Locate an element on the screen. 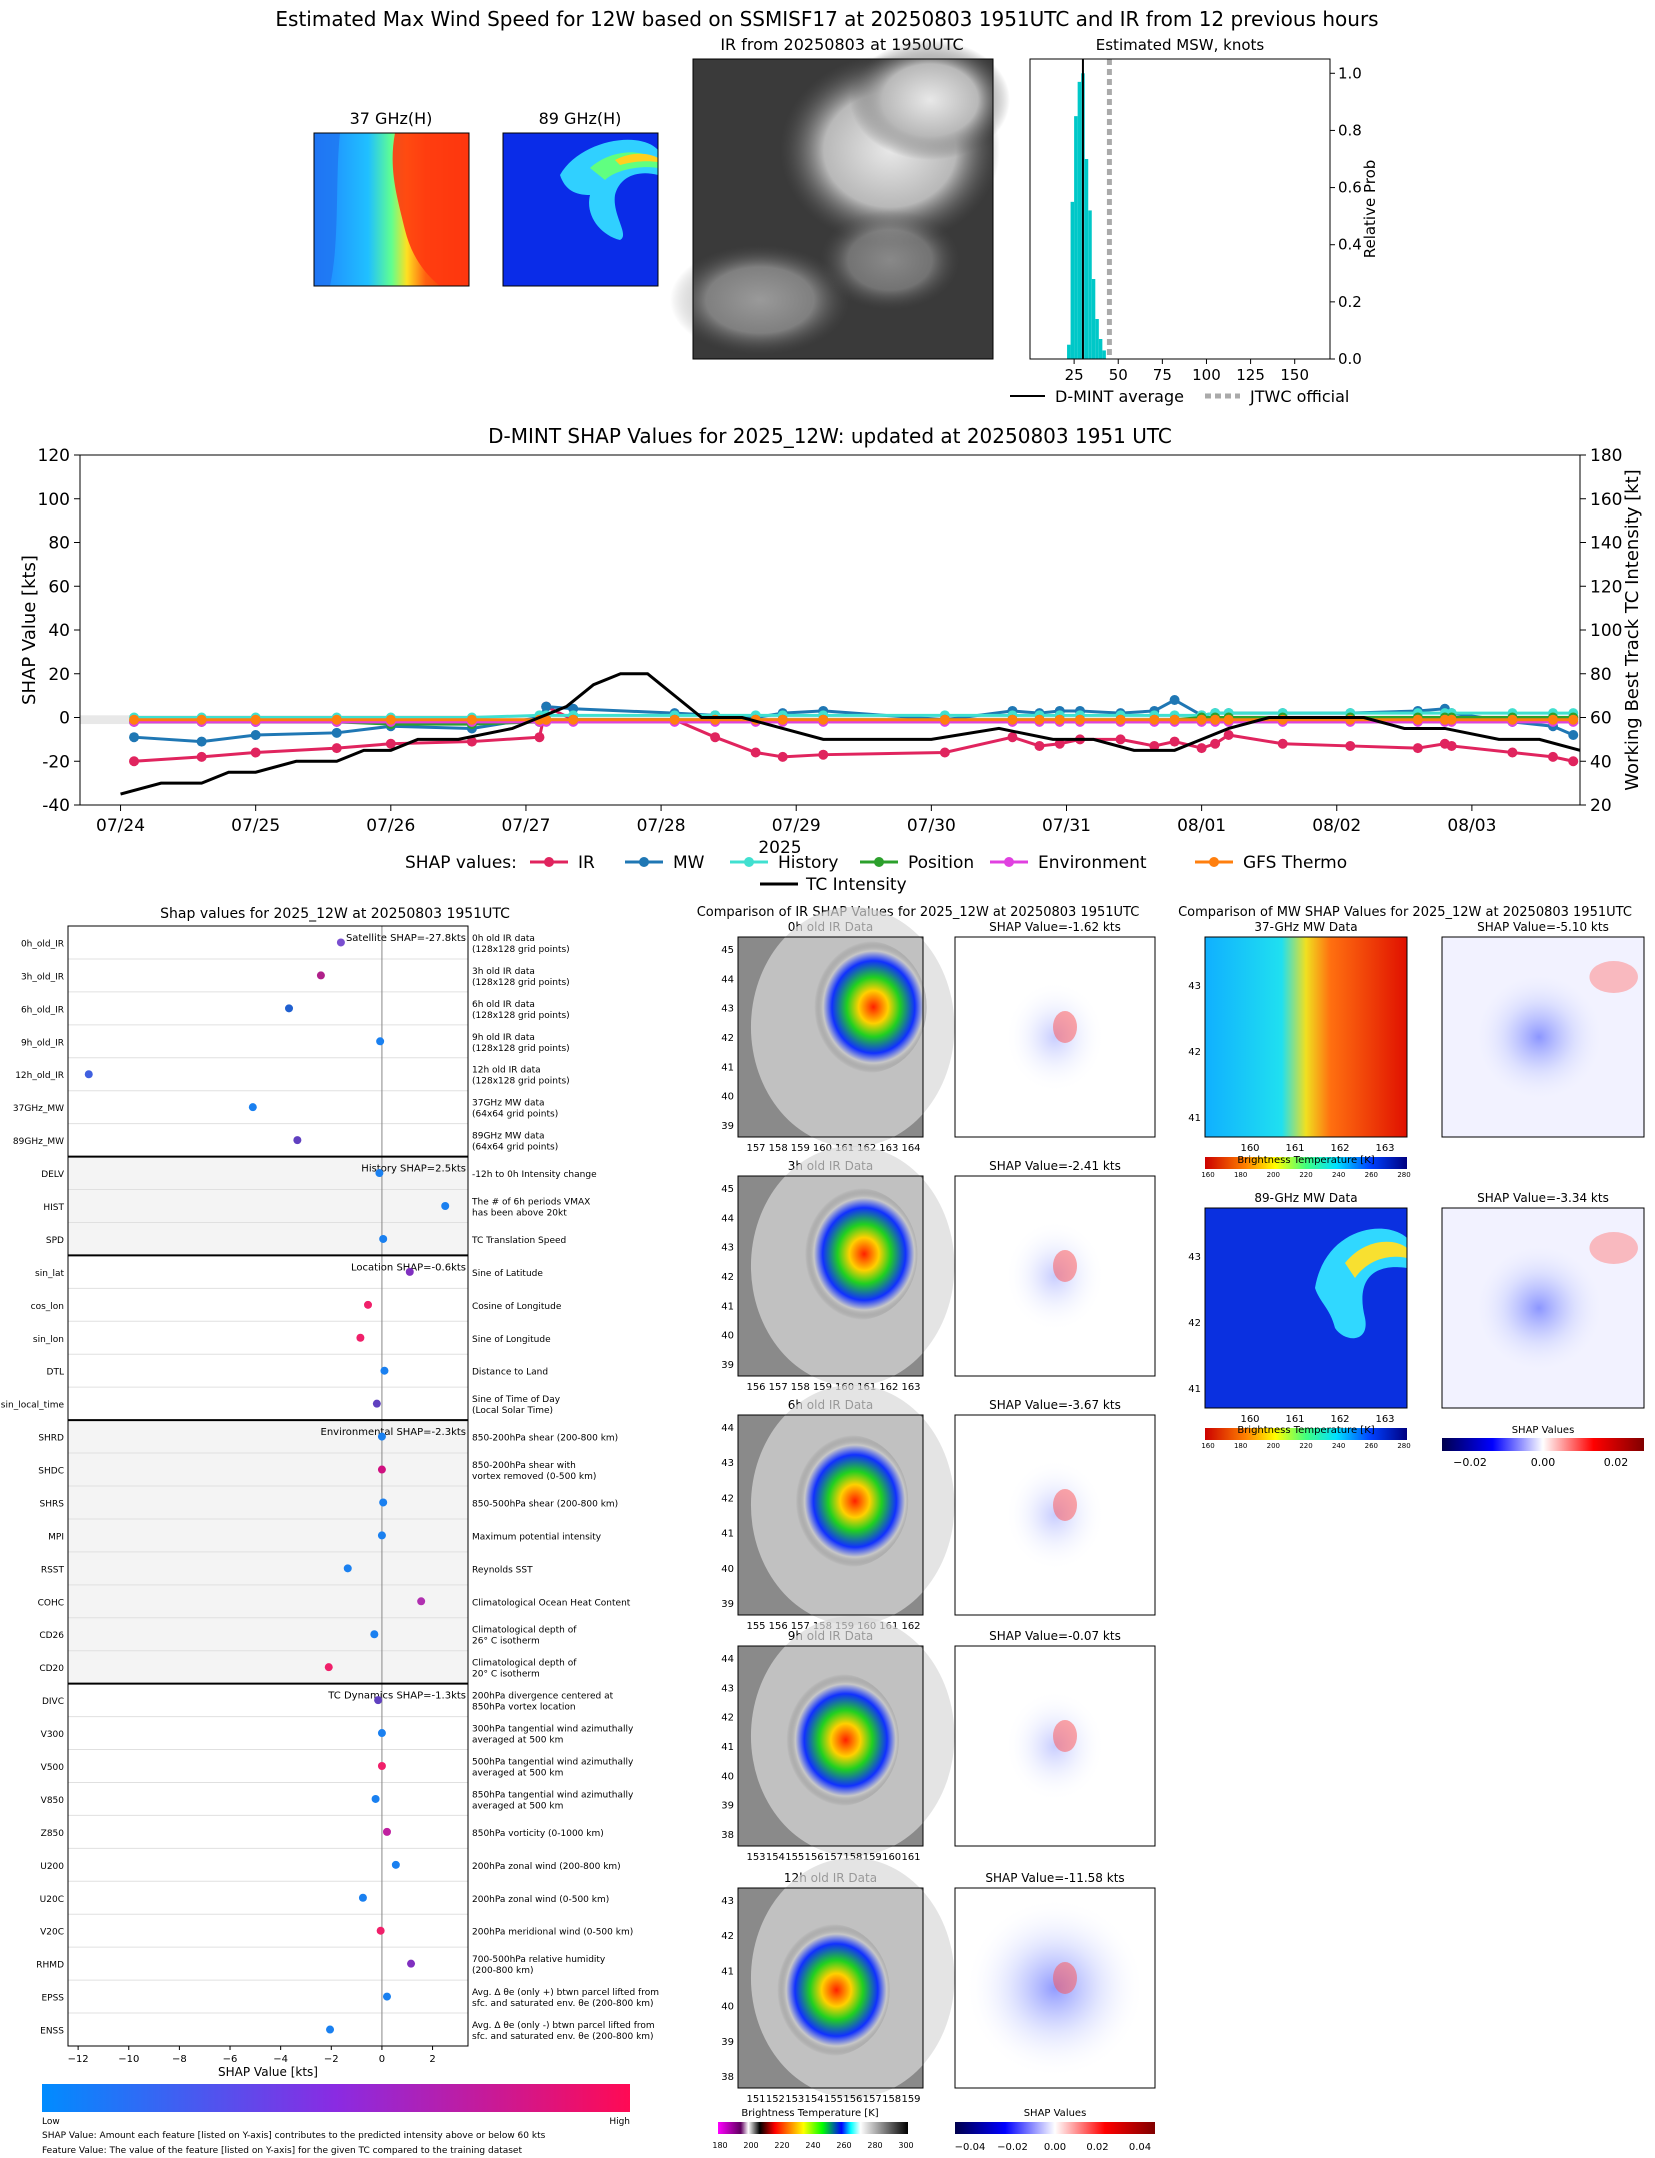 This screenshot has width=1655, height=2158. msw-frame is located at coordinates (1180, 209).